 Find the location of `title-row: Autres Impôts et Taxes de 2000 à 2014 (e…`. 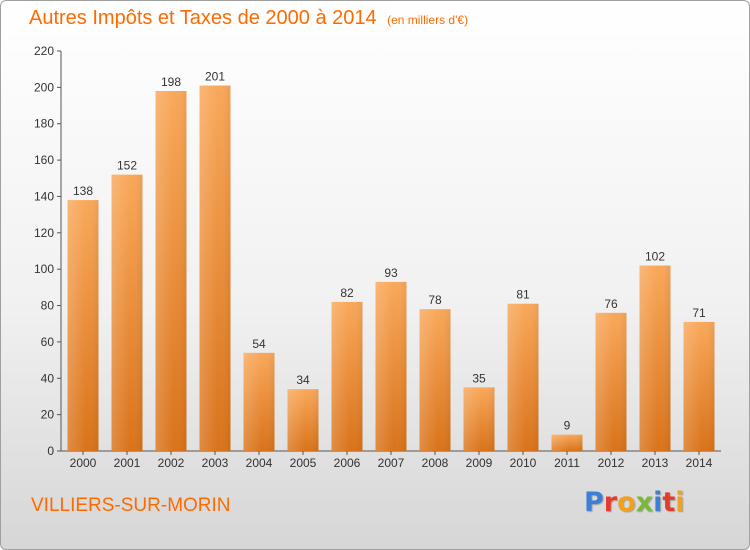

title-row: Autres Impôts et Taxes de 2000 à 2014 (e… is located at coordinates (248, 18).